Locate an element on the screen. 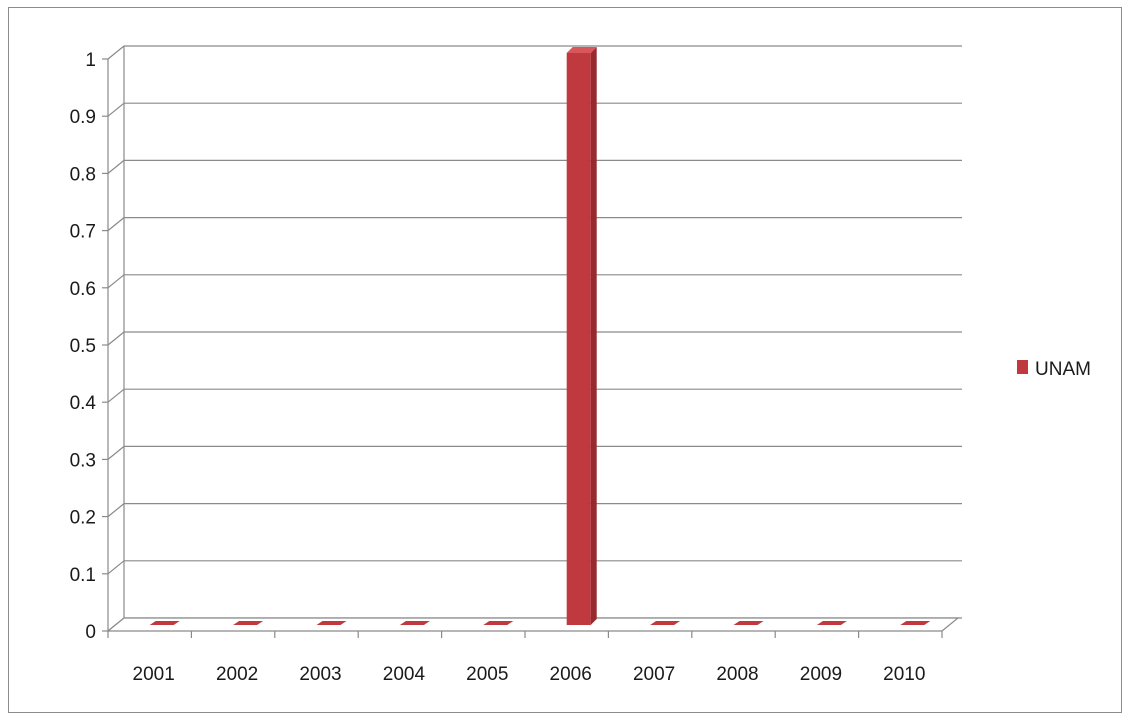  x-tick-label: 2001 is located at coordinates (154, 674).